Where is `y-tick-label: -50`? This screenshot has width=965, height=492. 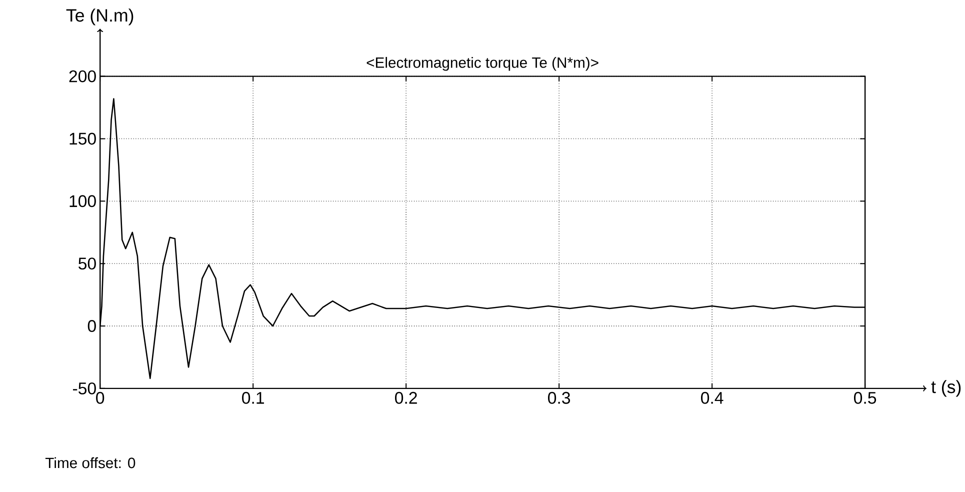
y-tick-label: -50 is located at coordinates (84, 388).